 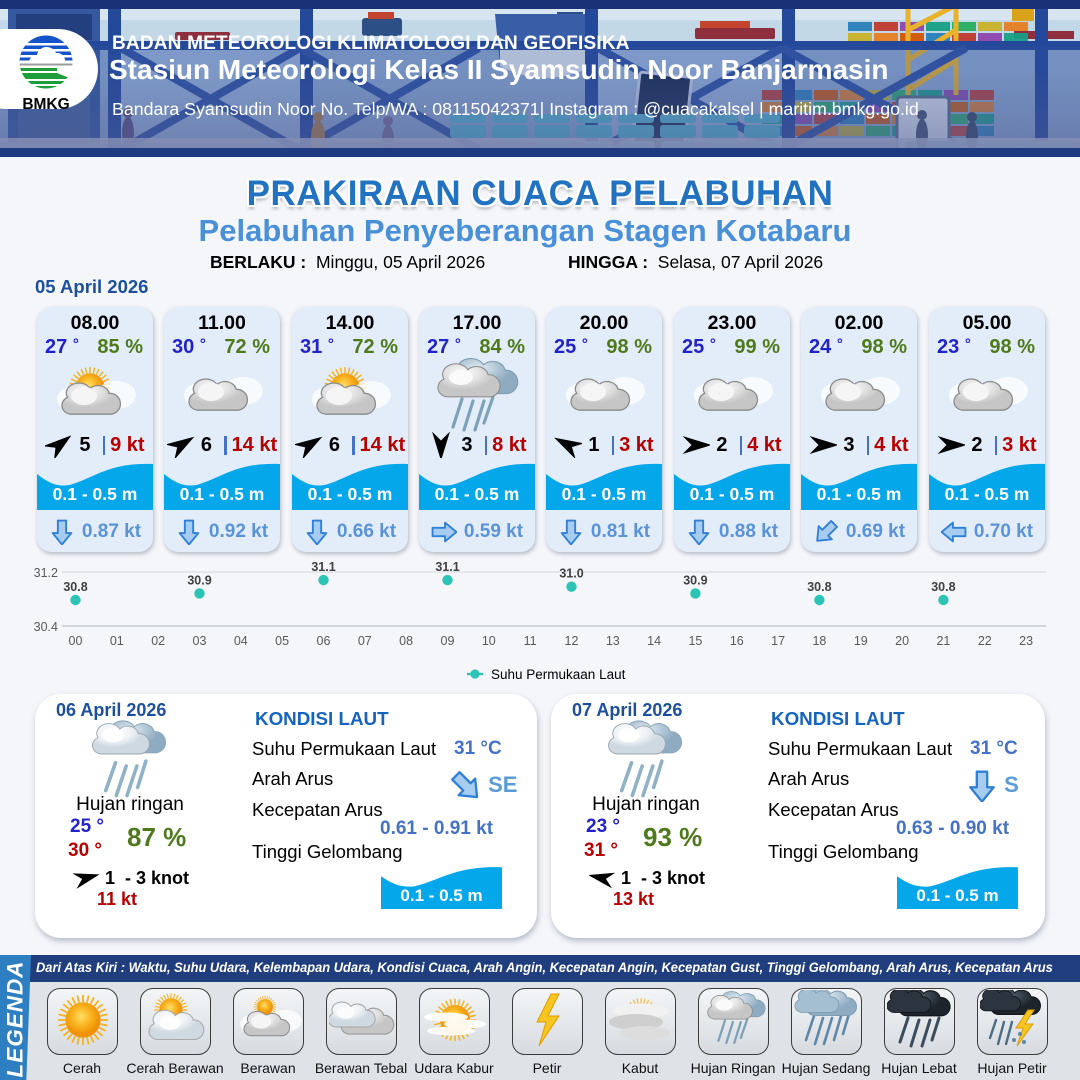 I want to click on svg-text: 07, so click(x=365, y=641).